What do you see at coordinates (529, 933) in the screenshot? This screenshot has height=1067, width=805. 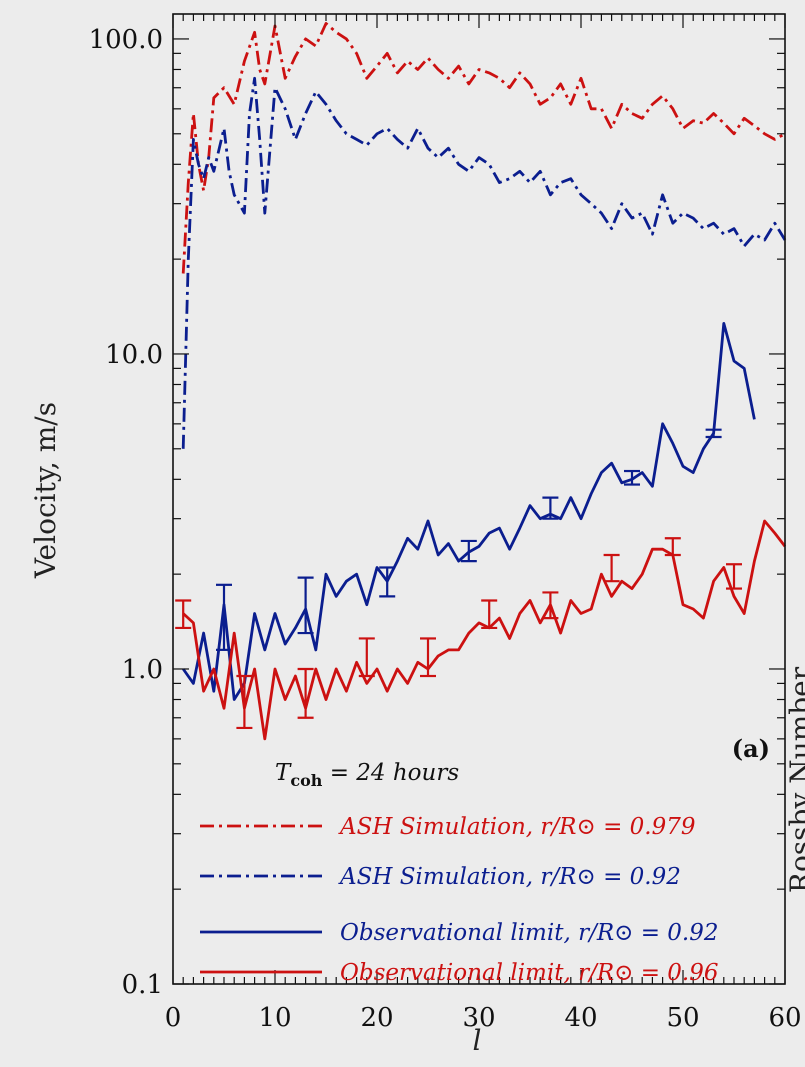 I see `legend-label-3: Observational limit, r/R⊙ = 0.92` at bounding box center [529, 933].